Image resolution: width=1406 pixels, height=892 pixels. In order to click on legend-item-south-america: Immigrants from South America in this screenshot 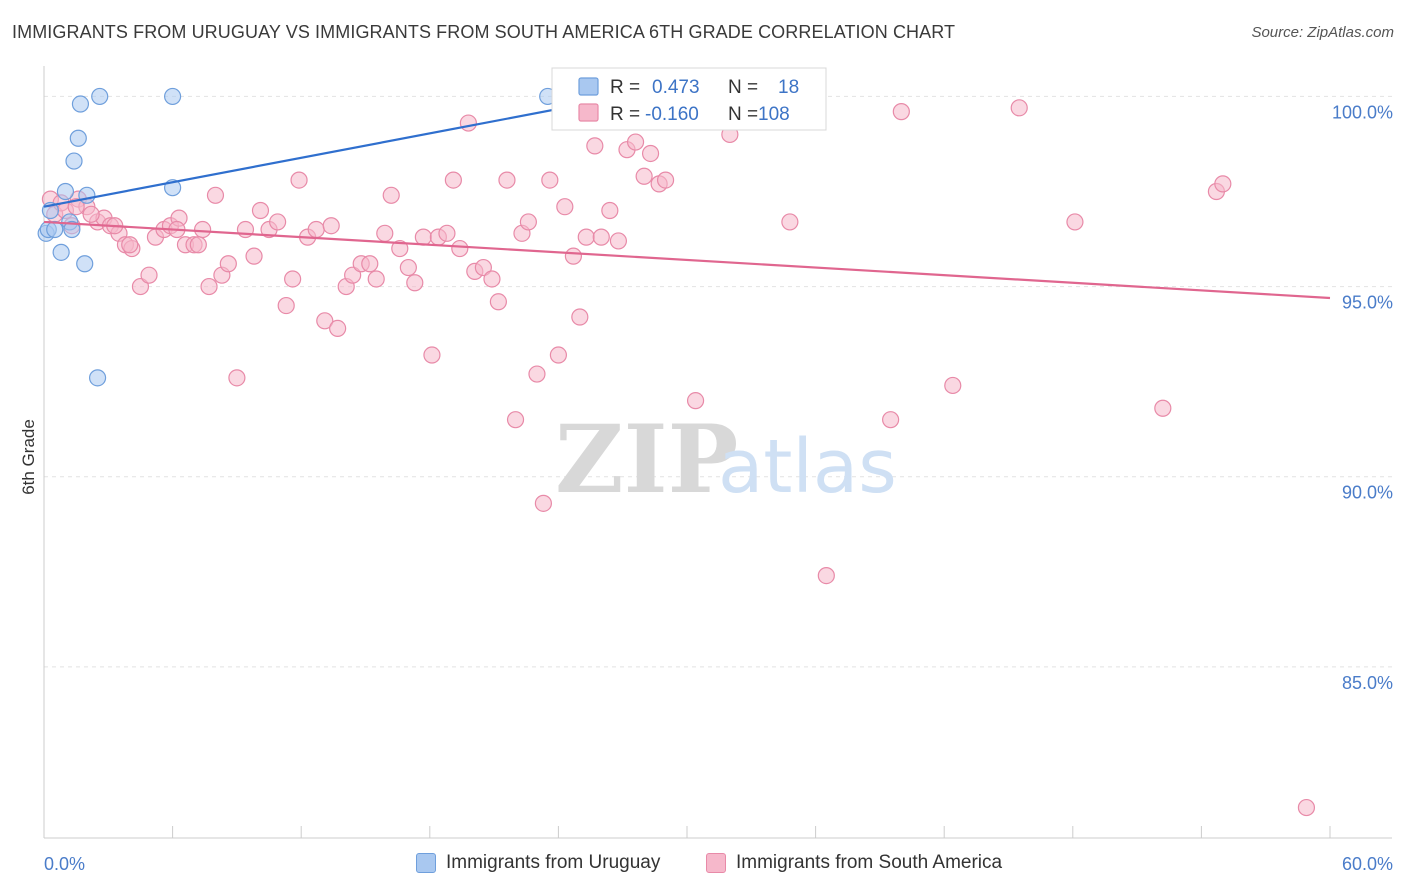, I will do `click(854, 863)`.